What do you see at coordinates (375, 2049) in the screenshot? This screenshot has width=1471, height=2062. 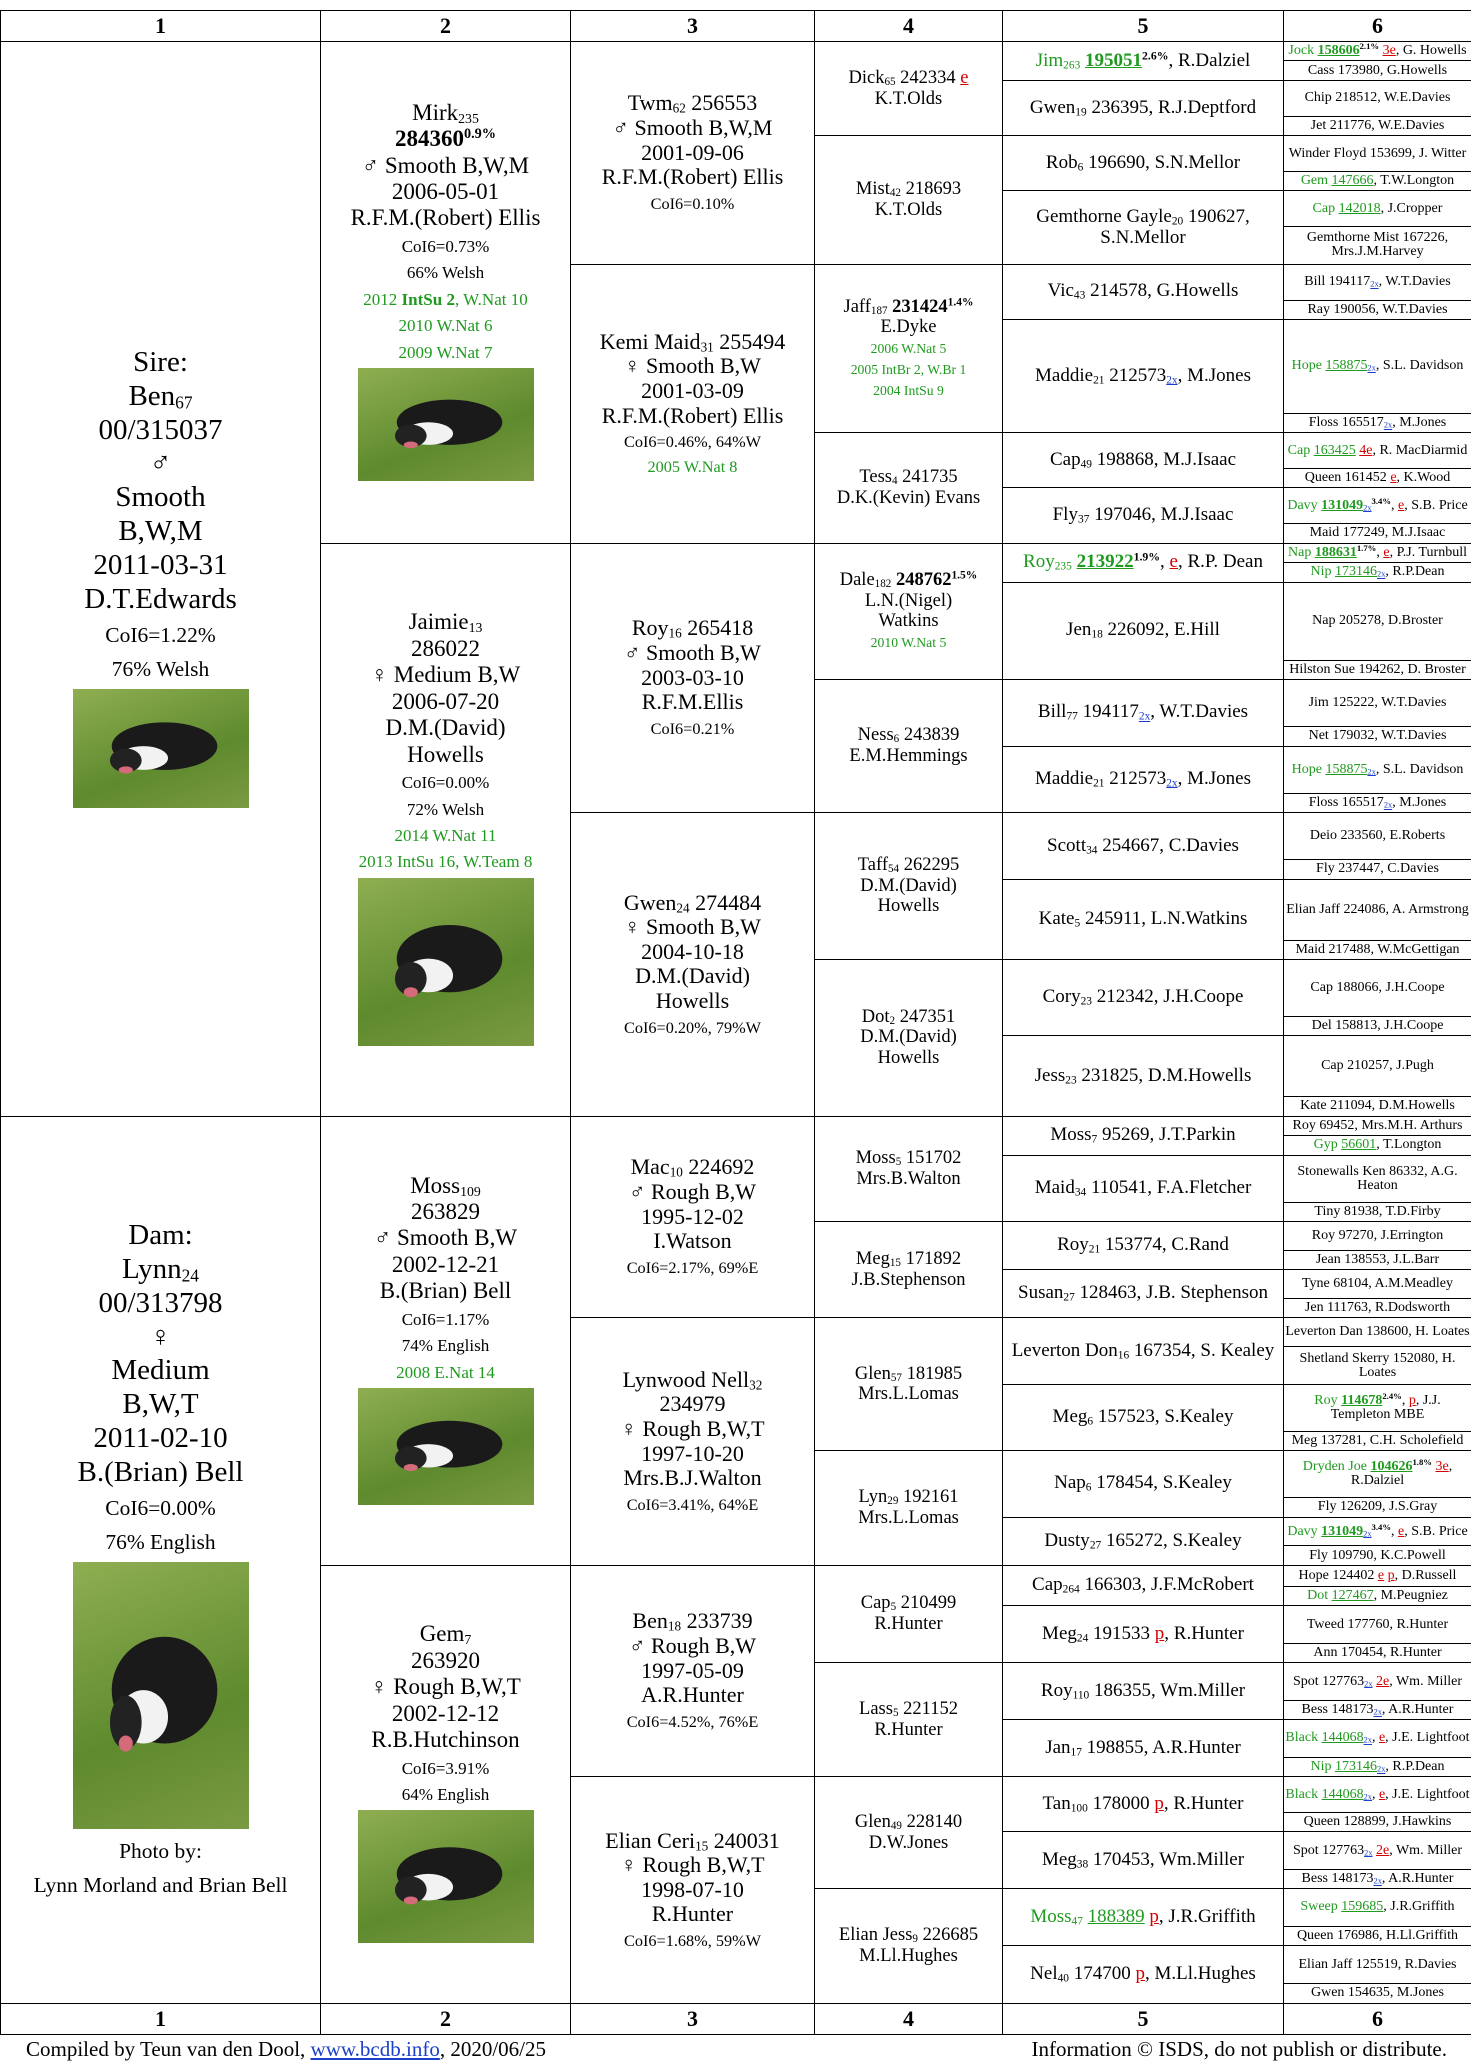 I see `link: www.bcdb.info` at bounding box center [375, 2049].